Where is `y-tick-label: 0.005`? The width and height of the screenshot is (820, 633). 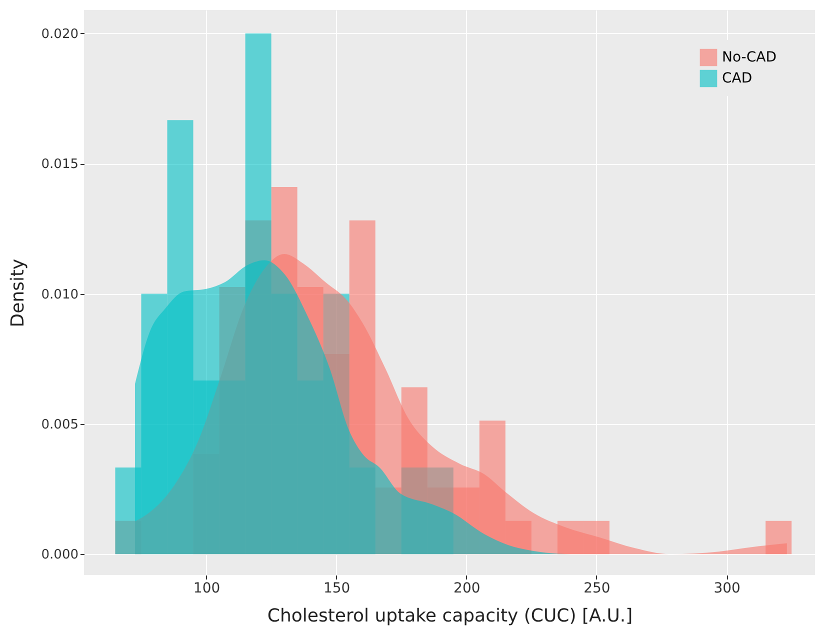
y-tick-label: 0.005 is located at coordinates (59, 424).